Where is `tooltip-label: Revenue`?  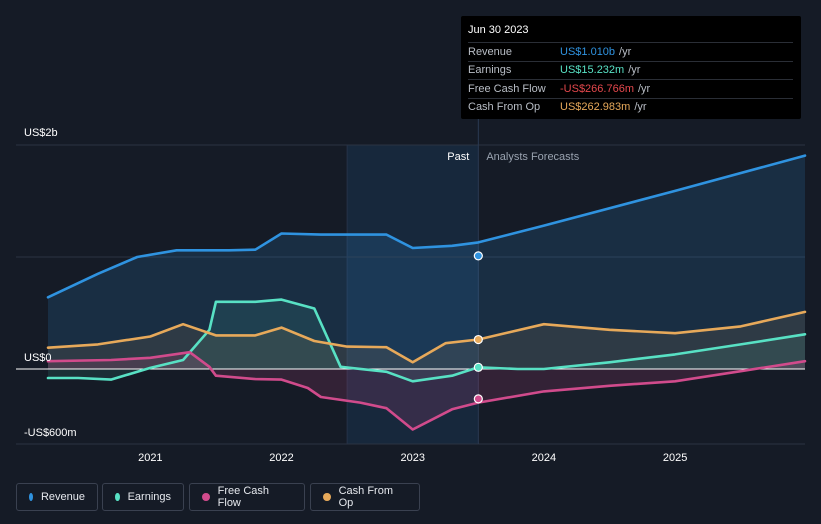
tooltip-label: Revenue is located at coordinates (490, 51).